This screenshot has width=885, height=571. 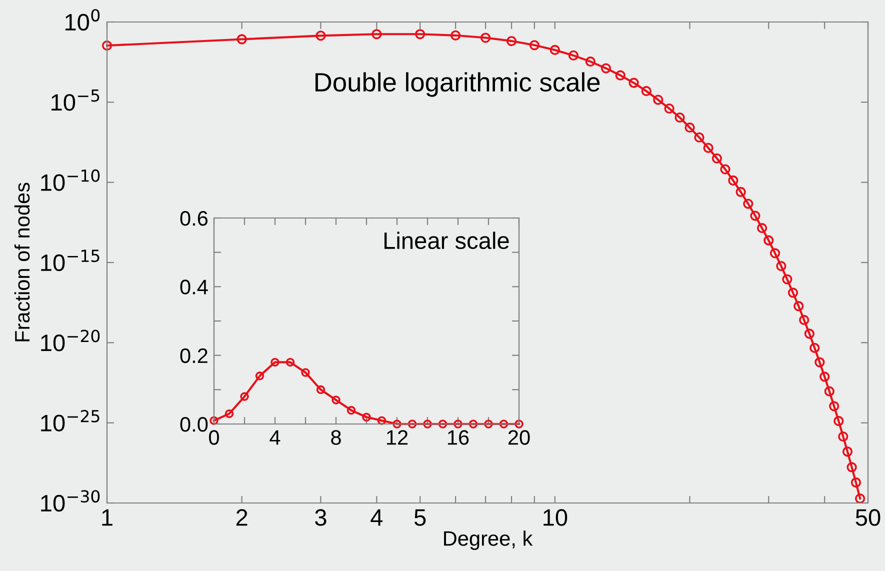 I want to click on annotation: Double logarithmic scale, so click(x=457, y=84).